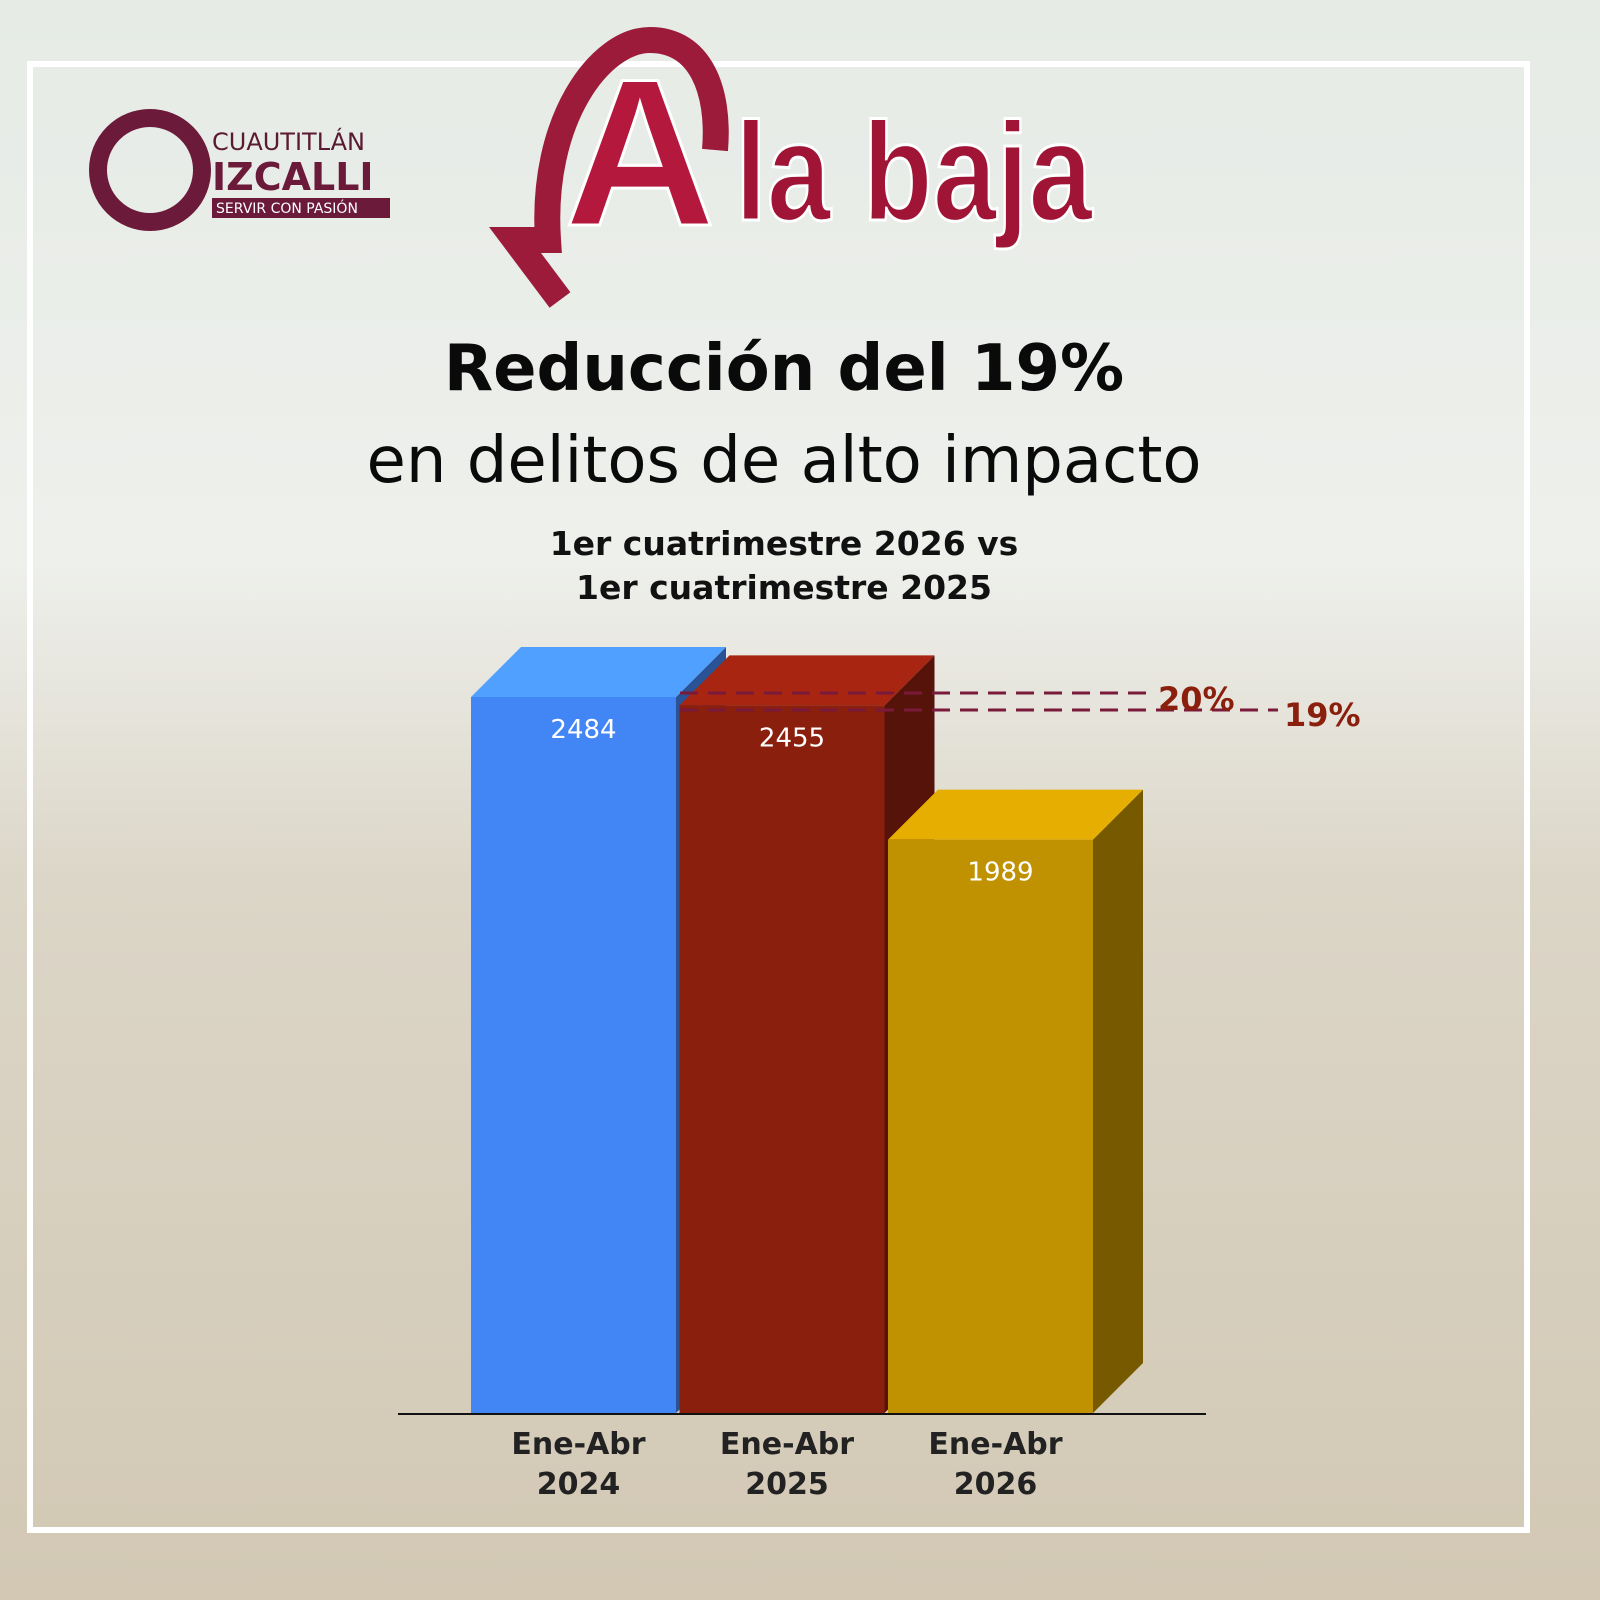 The image size is (1600, 1600). What do you see at coordinates (792, 738) in the screenshot?
I see `value-label: 2455` at bounding box center [792, 738].